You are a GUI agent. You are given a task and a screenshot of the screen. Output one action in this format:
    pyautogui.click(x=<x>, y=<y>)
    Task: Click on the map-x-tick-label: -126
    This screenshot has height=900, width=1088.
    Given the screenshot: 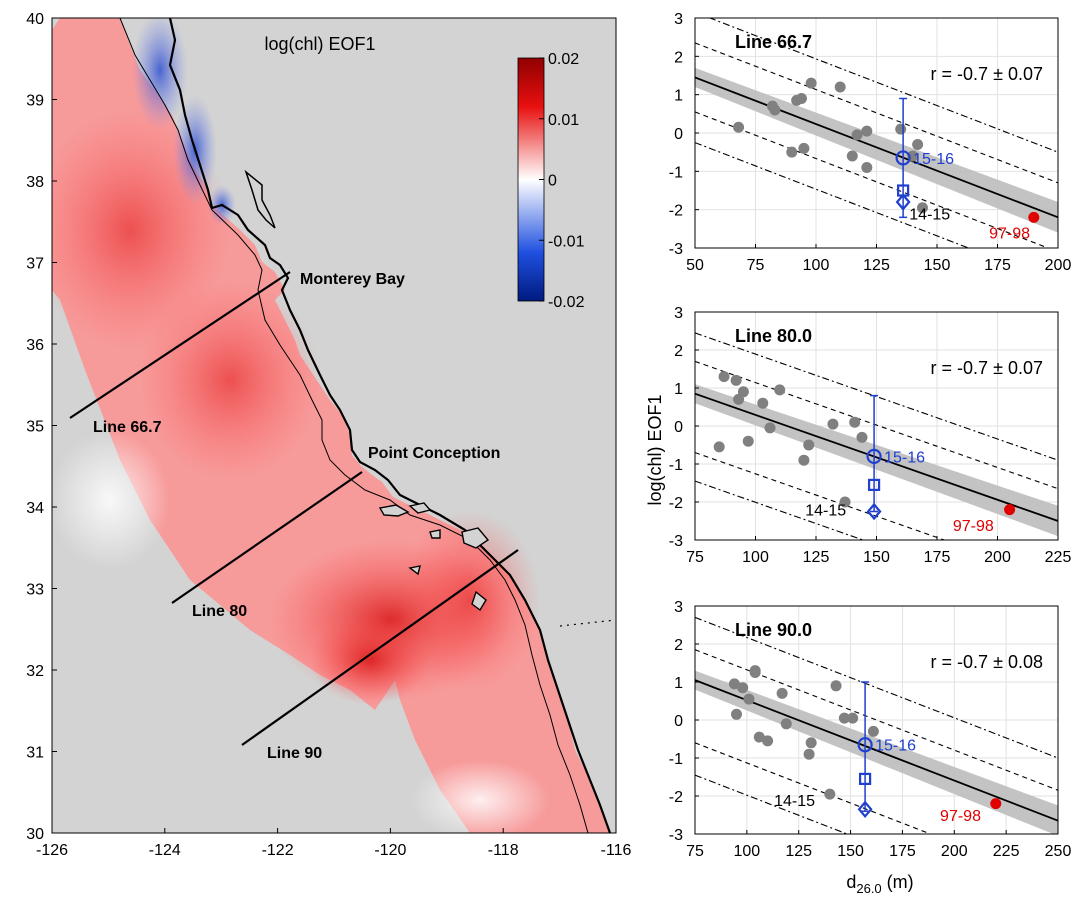 What is the action you would take?
    pyautogui.click(x=52, y=850)
    